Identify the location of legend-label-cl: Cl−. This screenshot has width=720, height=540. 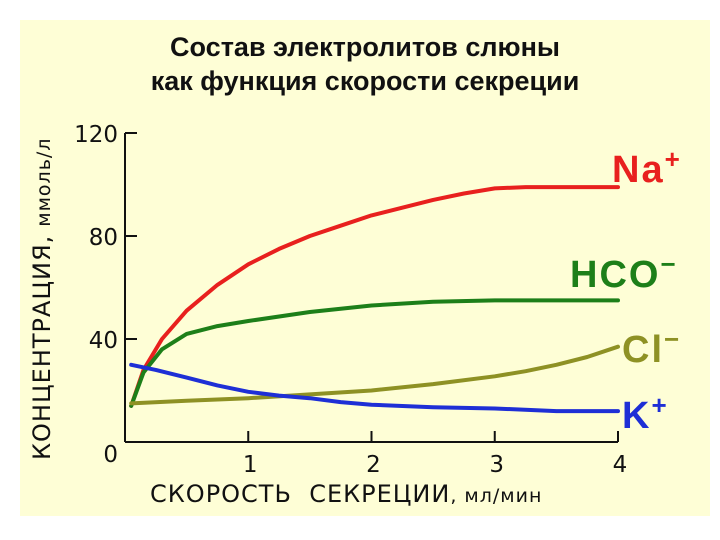
(651, 347).